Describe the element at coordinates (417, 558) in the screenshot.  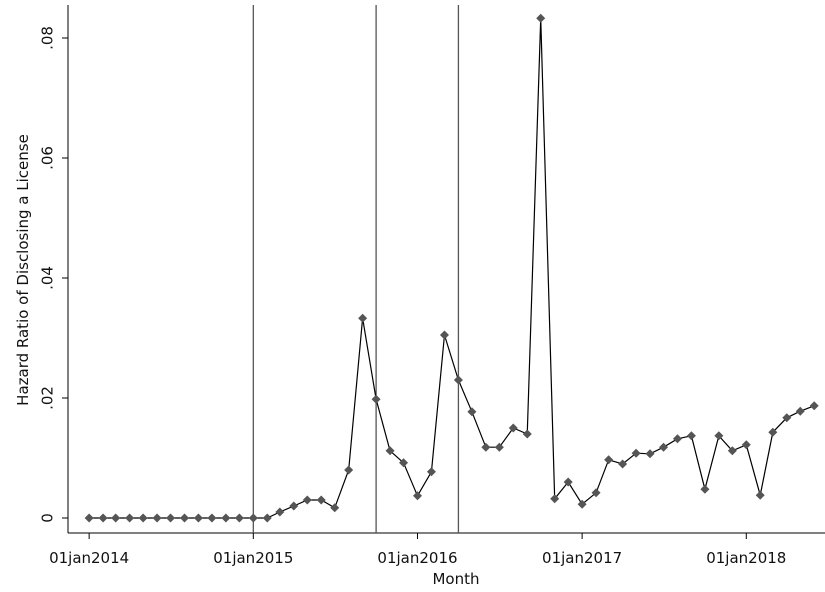
I see `x-tick-label: 01jan2016` at that location.